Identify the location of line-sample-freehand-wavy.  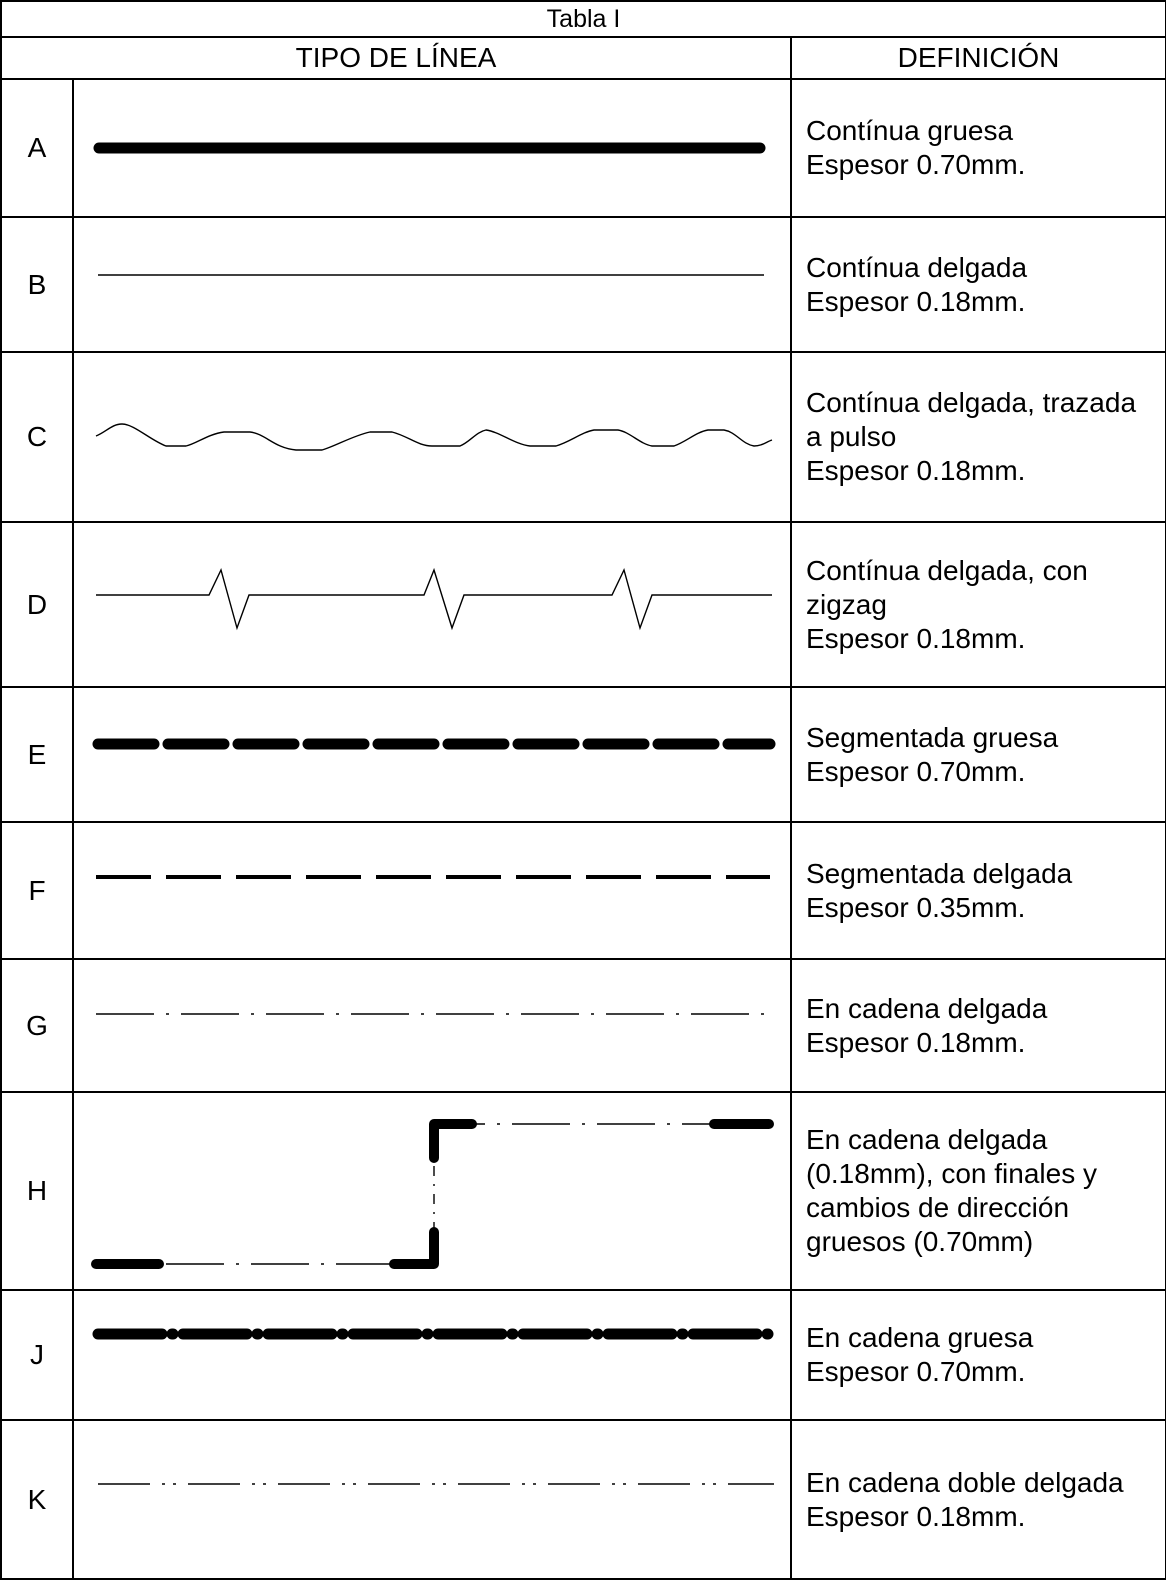
(432, 437).